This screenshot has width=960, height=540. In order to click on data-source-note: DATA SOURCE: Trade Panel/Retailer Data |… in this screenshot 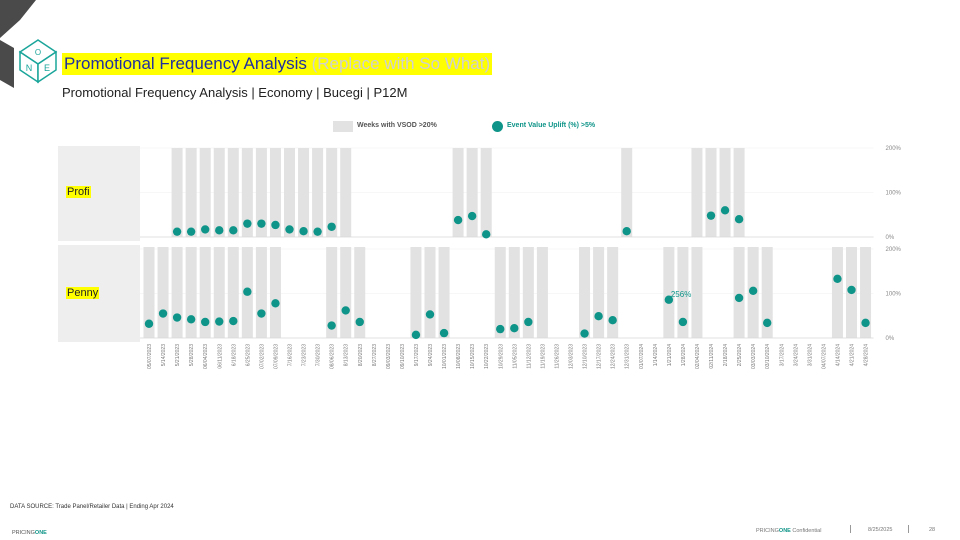, I will do `click(92, 507)`.